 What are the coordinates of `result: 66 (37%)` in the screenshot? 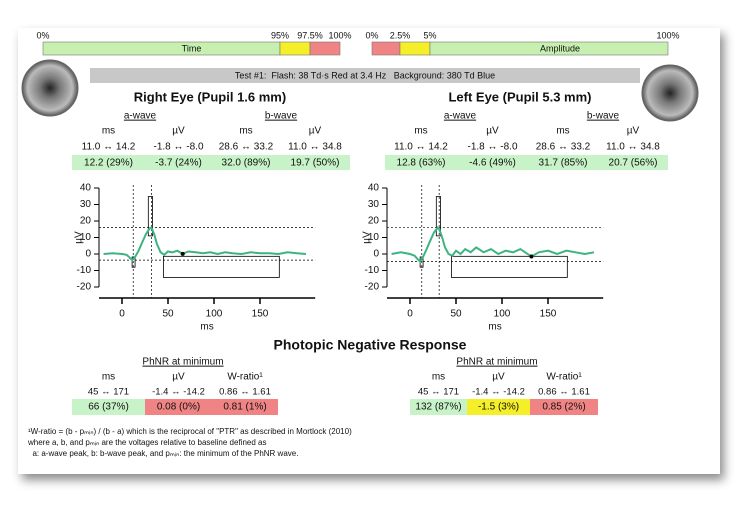 It's located at (108, 407).